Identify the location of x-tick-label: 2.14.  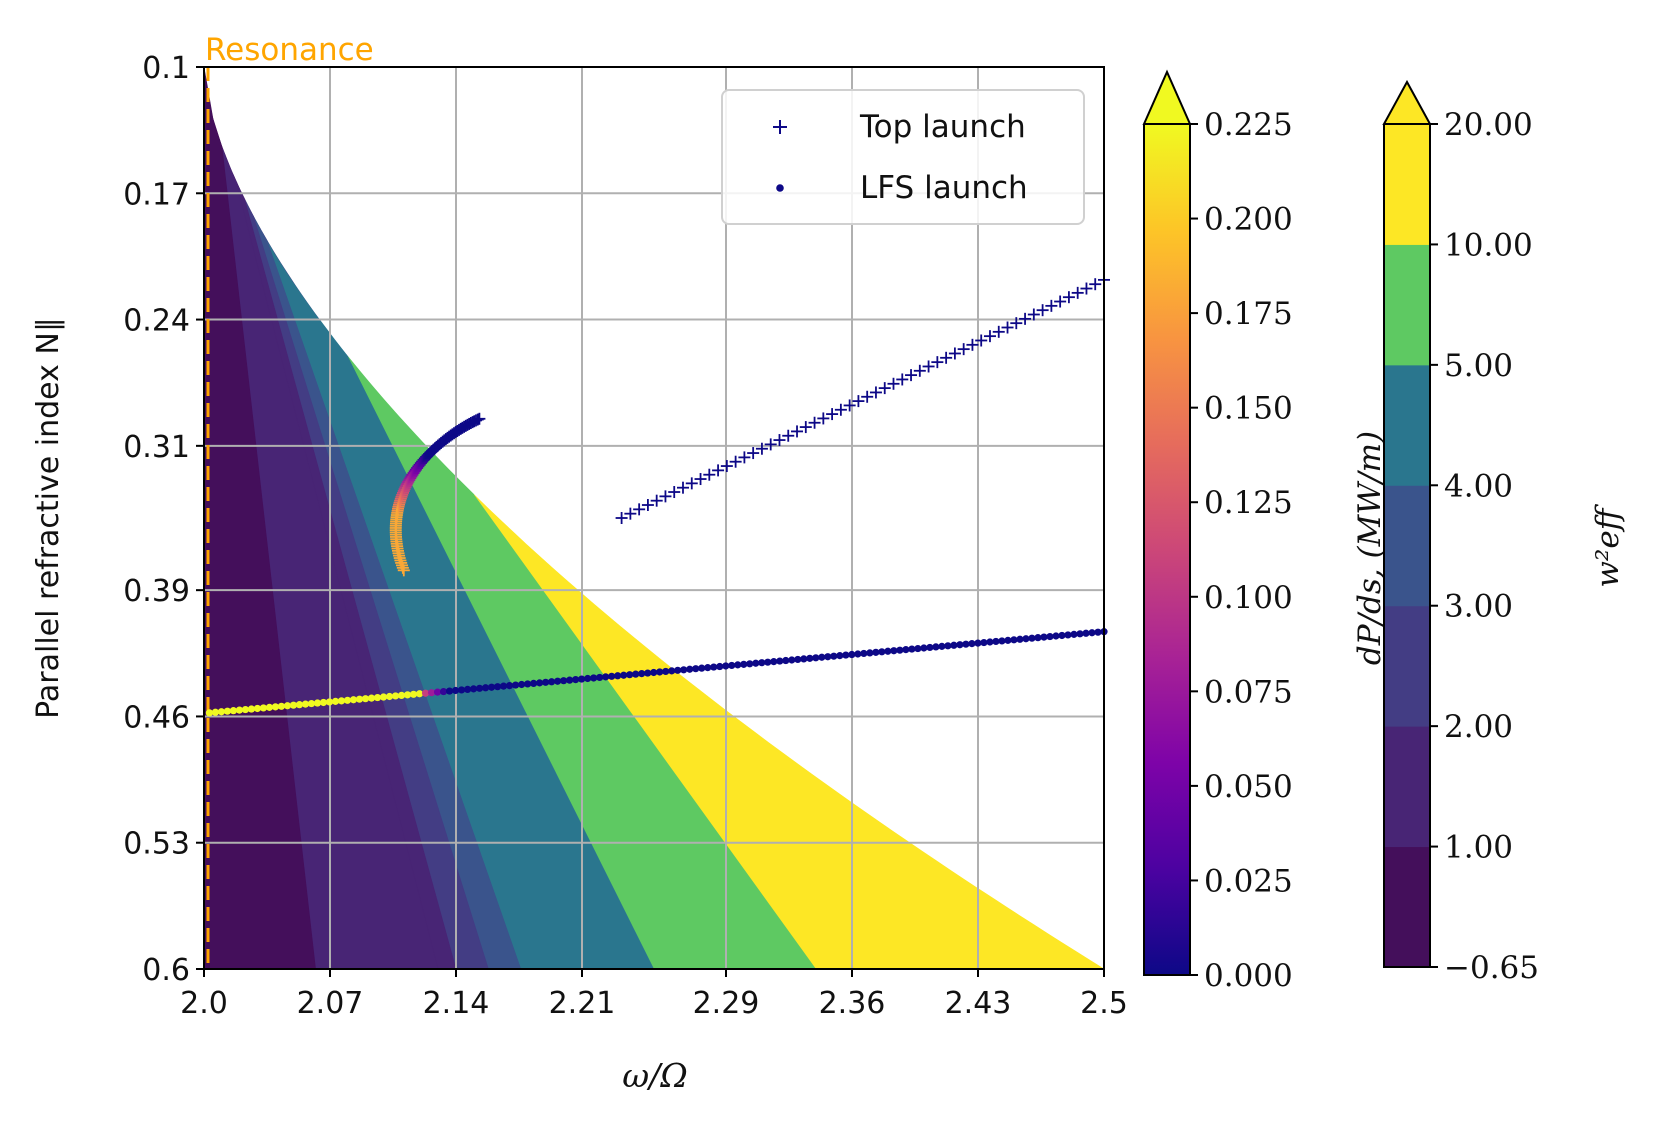
(456, 1003).